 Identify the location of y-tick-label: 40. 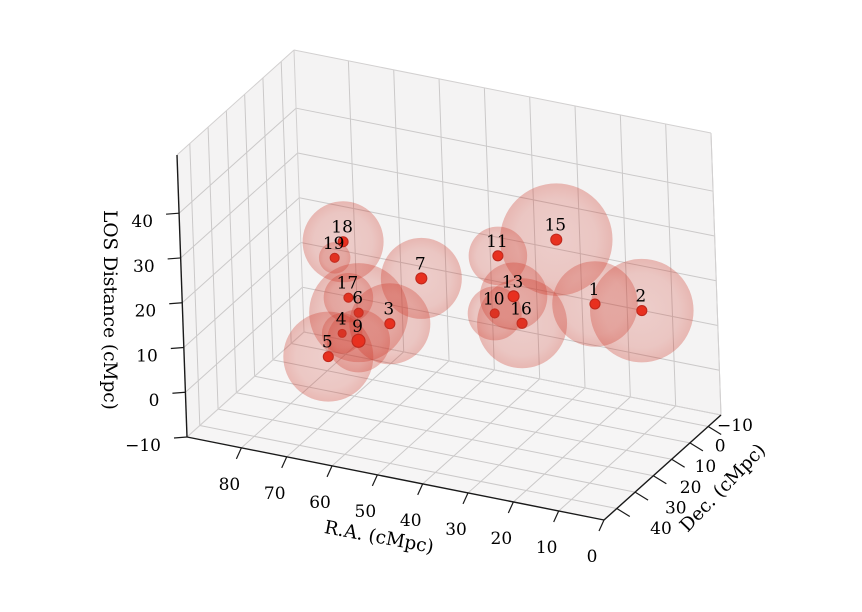
(661, 529).